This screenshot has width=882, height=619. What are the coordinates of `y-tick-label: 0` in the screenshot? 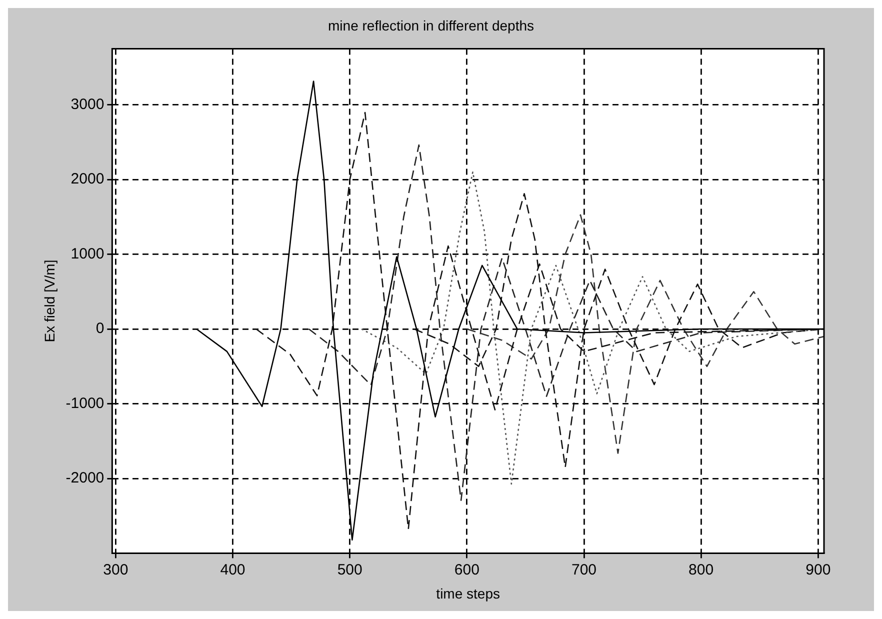 It's located at (100, 329).